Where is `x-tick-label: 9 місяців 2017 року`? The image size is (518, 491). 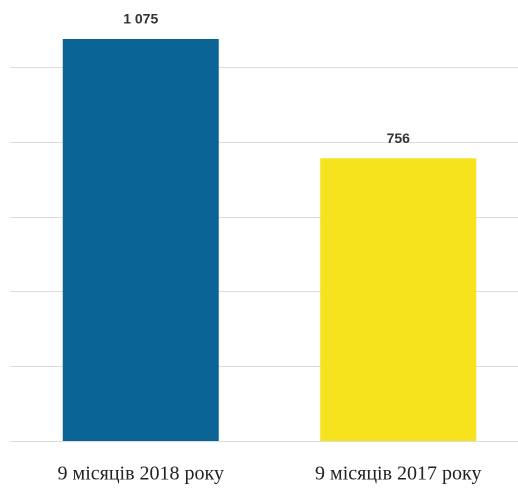
x-tick-label: 9 місяців 2017 року is located at coordinates (398, 474).